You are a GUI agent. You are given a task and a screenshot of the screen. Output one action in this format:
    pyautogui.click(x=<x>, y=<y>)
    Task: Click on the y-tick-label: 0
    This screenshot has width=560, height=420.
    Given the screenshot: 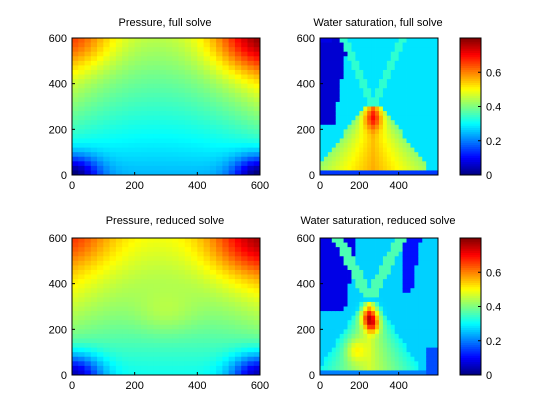 What is the action you would take?
    pyautogui.click(x=312, y=376)
    